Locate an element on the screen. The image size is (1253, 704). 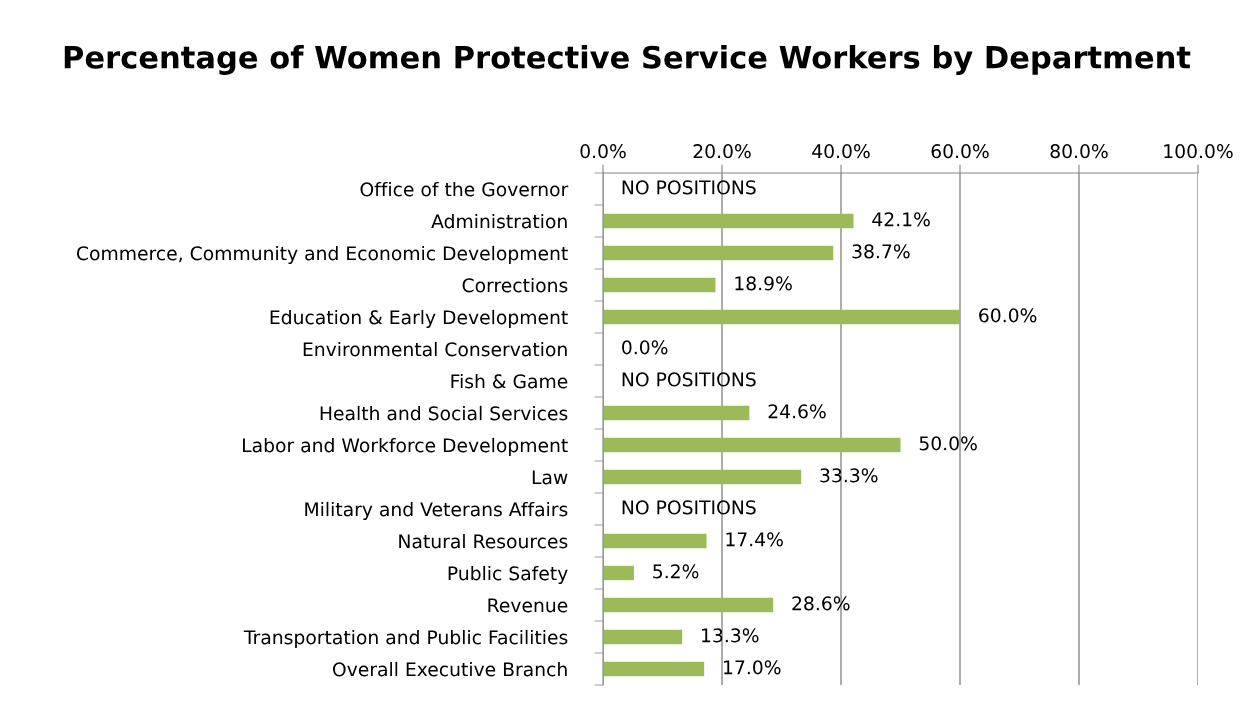
y-tick-label: Commerce, Community and Economic Development is located at coordinates (322, 255).